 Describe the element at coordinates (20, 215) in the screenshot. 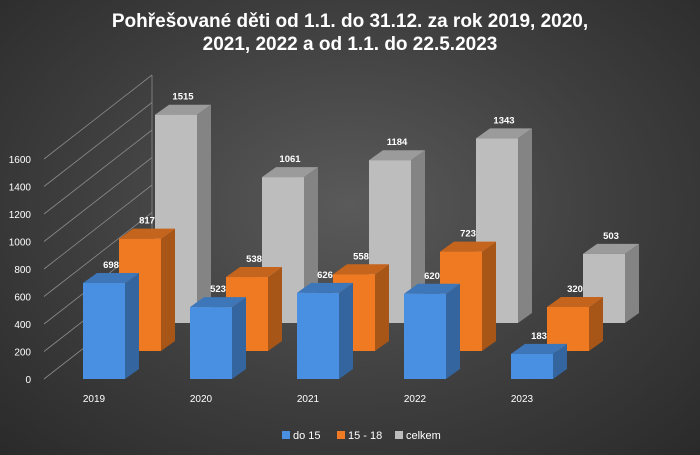

I see `y-tick-label: 1200` at that location.